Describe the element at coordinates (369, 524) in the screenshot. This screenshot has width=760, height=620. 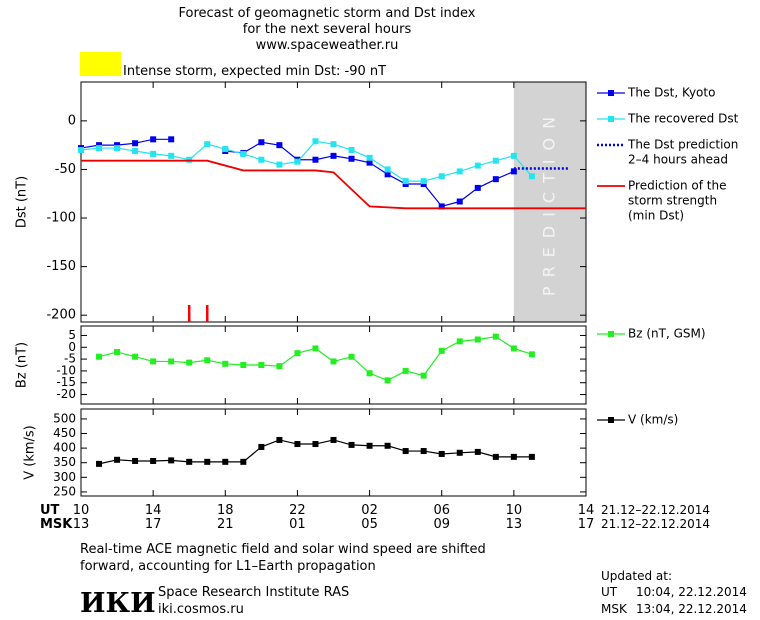
I see `x-tick-label: 05` at that location.